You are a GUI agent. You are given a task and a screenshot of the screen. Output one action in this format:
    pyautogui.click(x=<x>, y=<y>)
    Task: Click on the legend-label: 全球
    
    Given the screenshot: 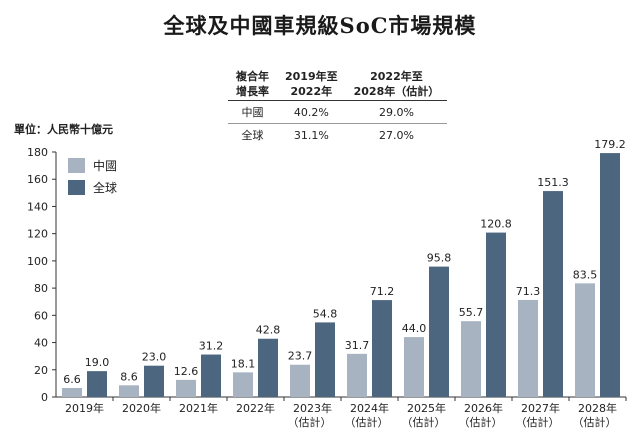 What is the action you would take?
    pyautogui.click(x=105, y=187)
    